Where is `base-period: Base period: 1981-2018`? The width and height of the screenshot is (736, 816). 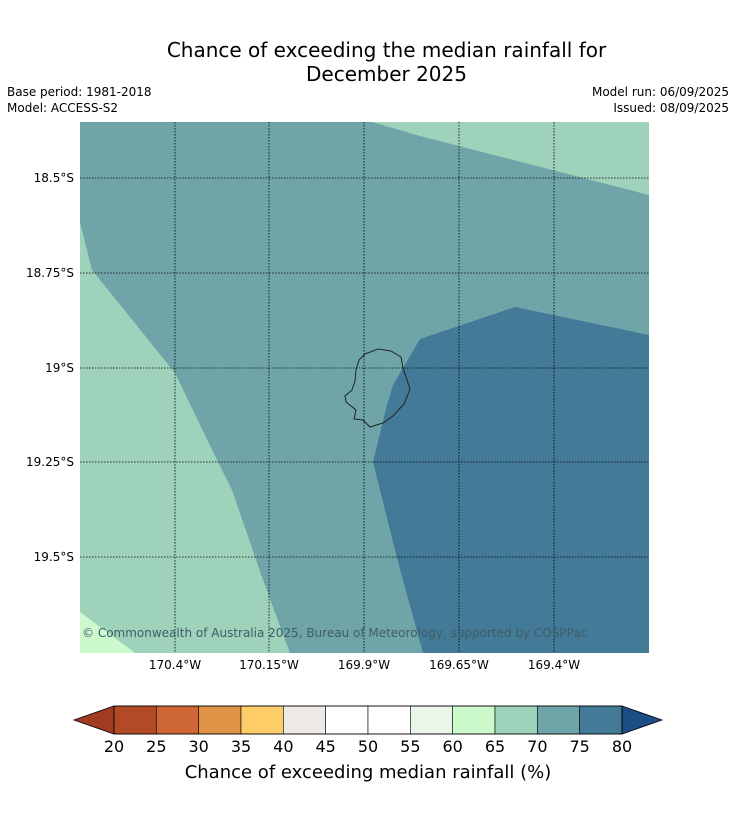 base-period: Base period: 1981-2018 is located at coordinates (79, 92).